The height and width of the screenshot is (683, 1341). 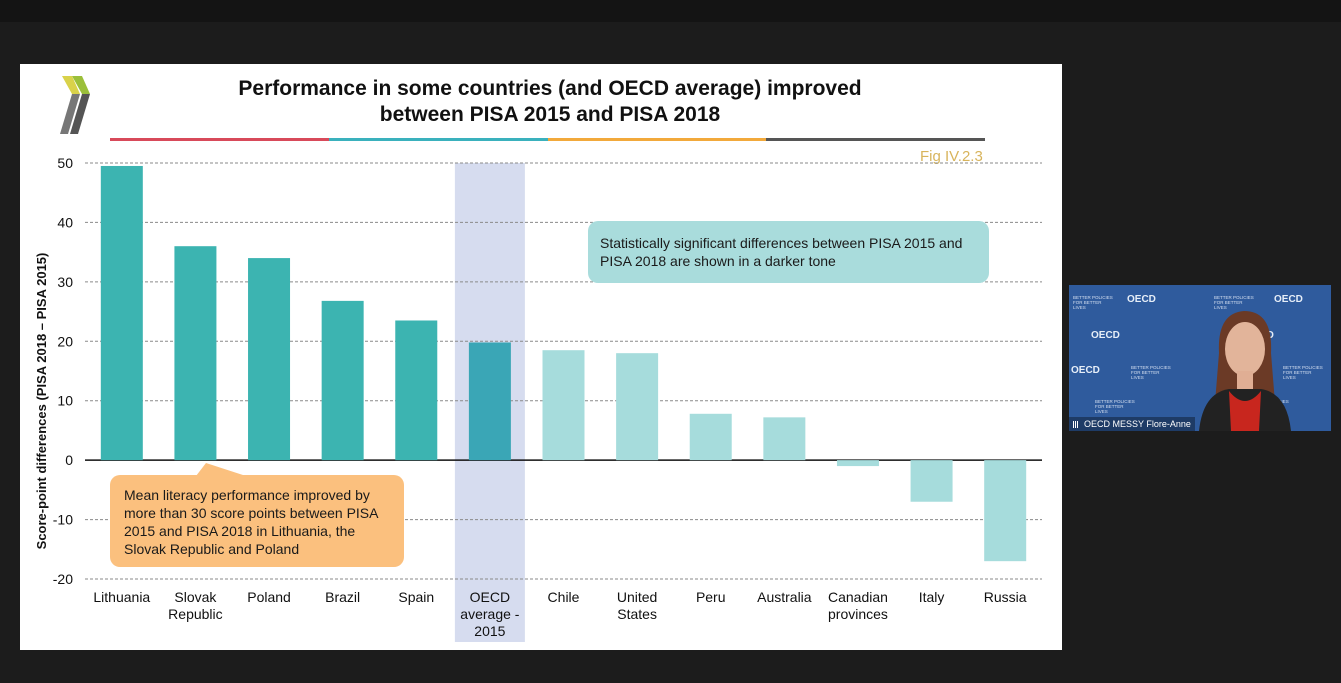 I want to click on x-category-label: Russia, so click(x=1005, y=597).